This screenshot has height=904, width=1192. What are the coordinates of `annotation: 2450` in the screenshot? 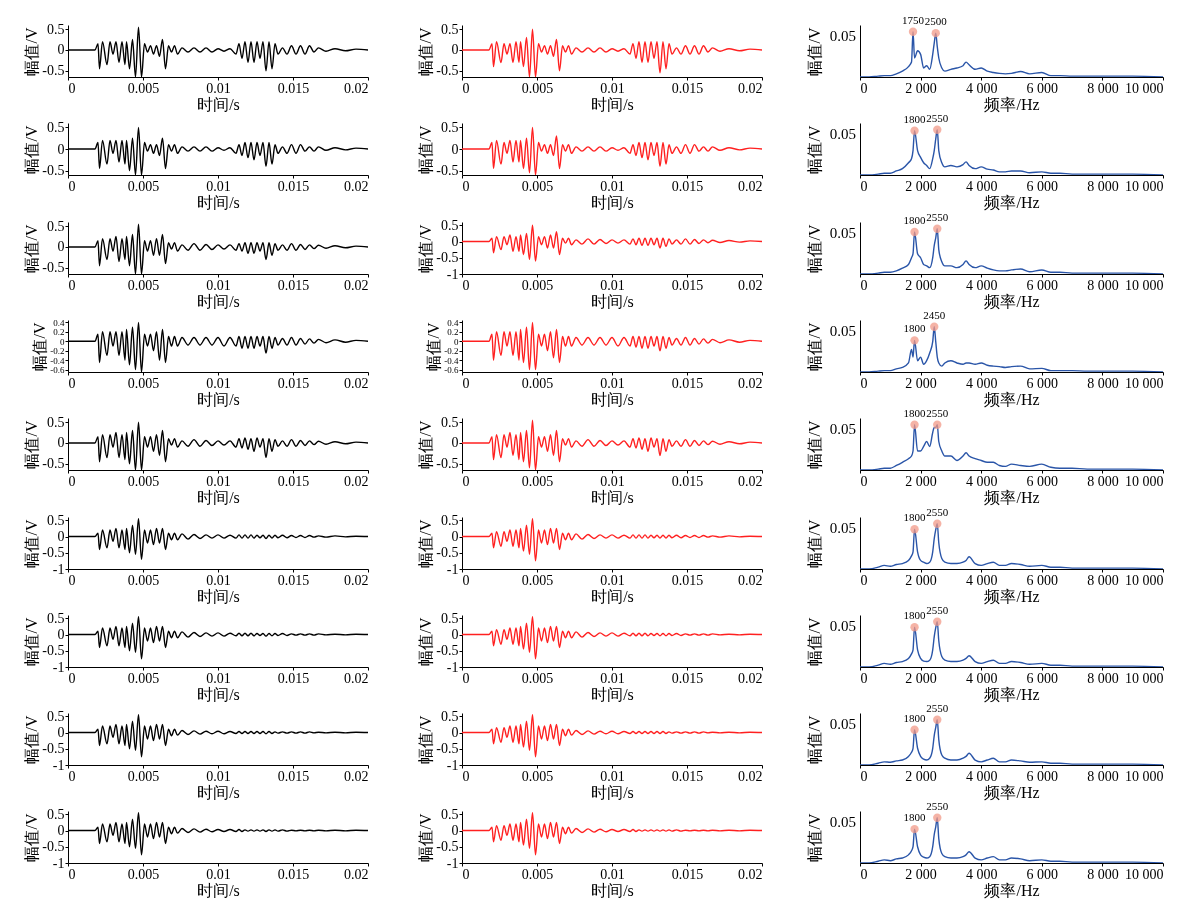 It's located at (934, 314).